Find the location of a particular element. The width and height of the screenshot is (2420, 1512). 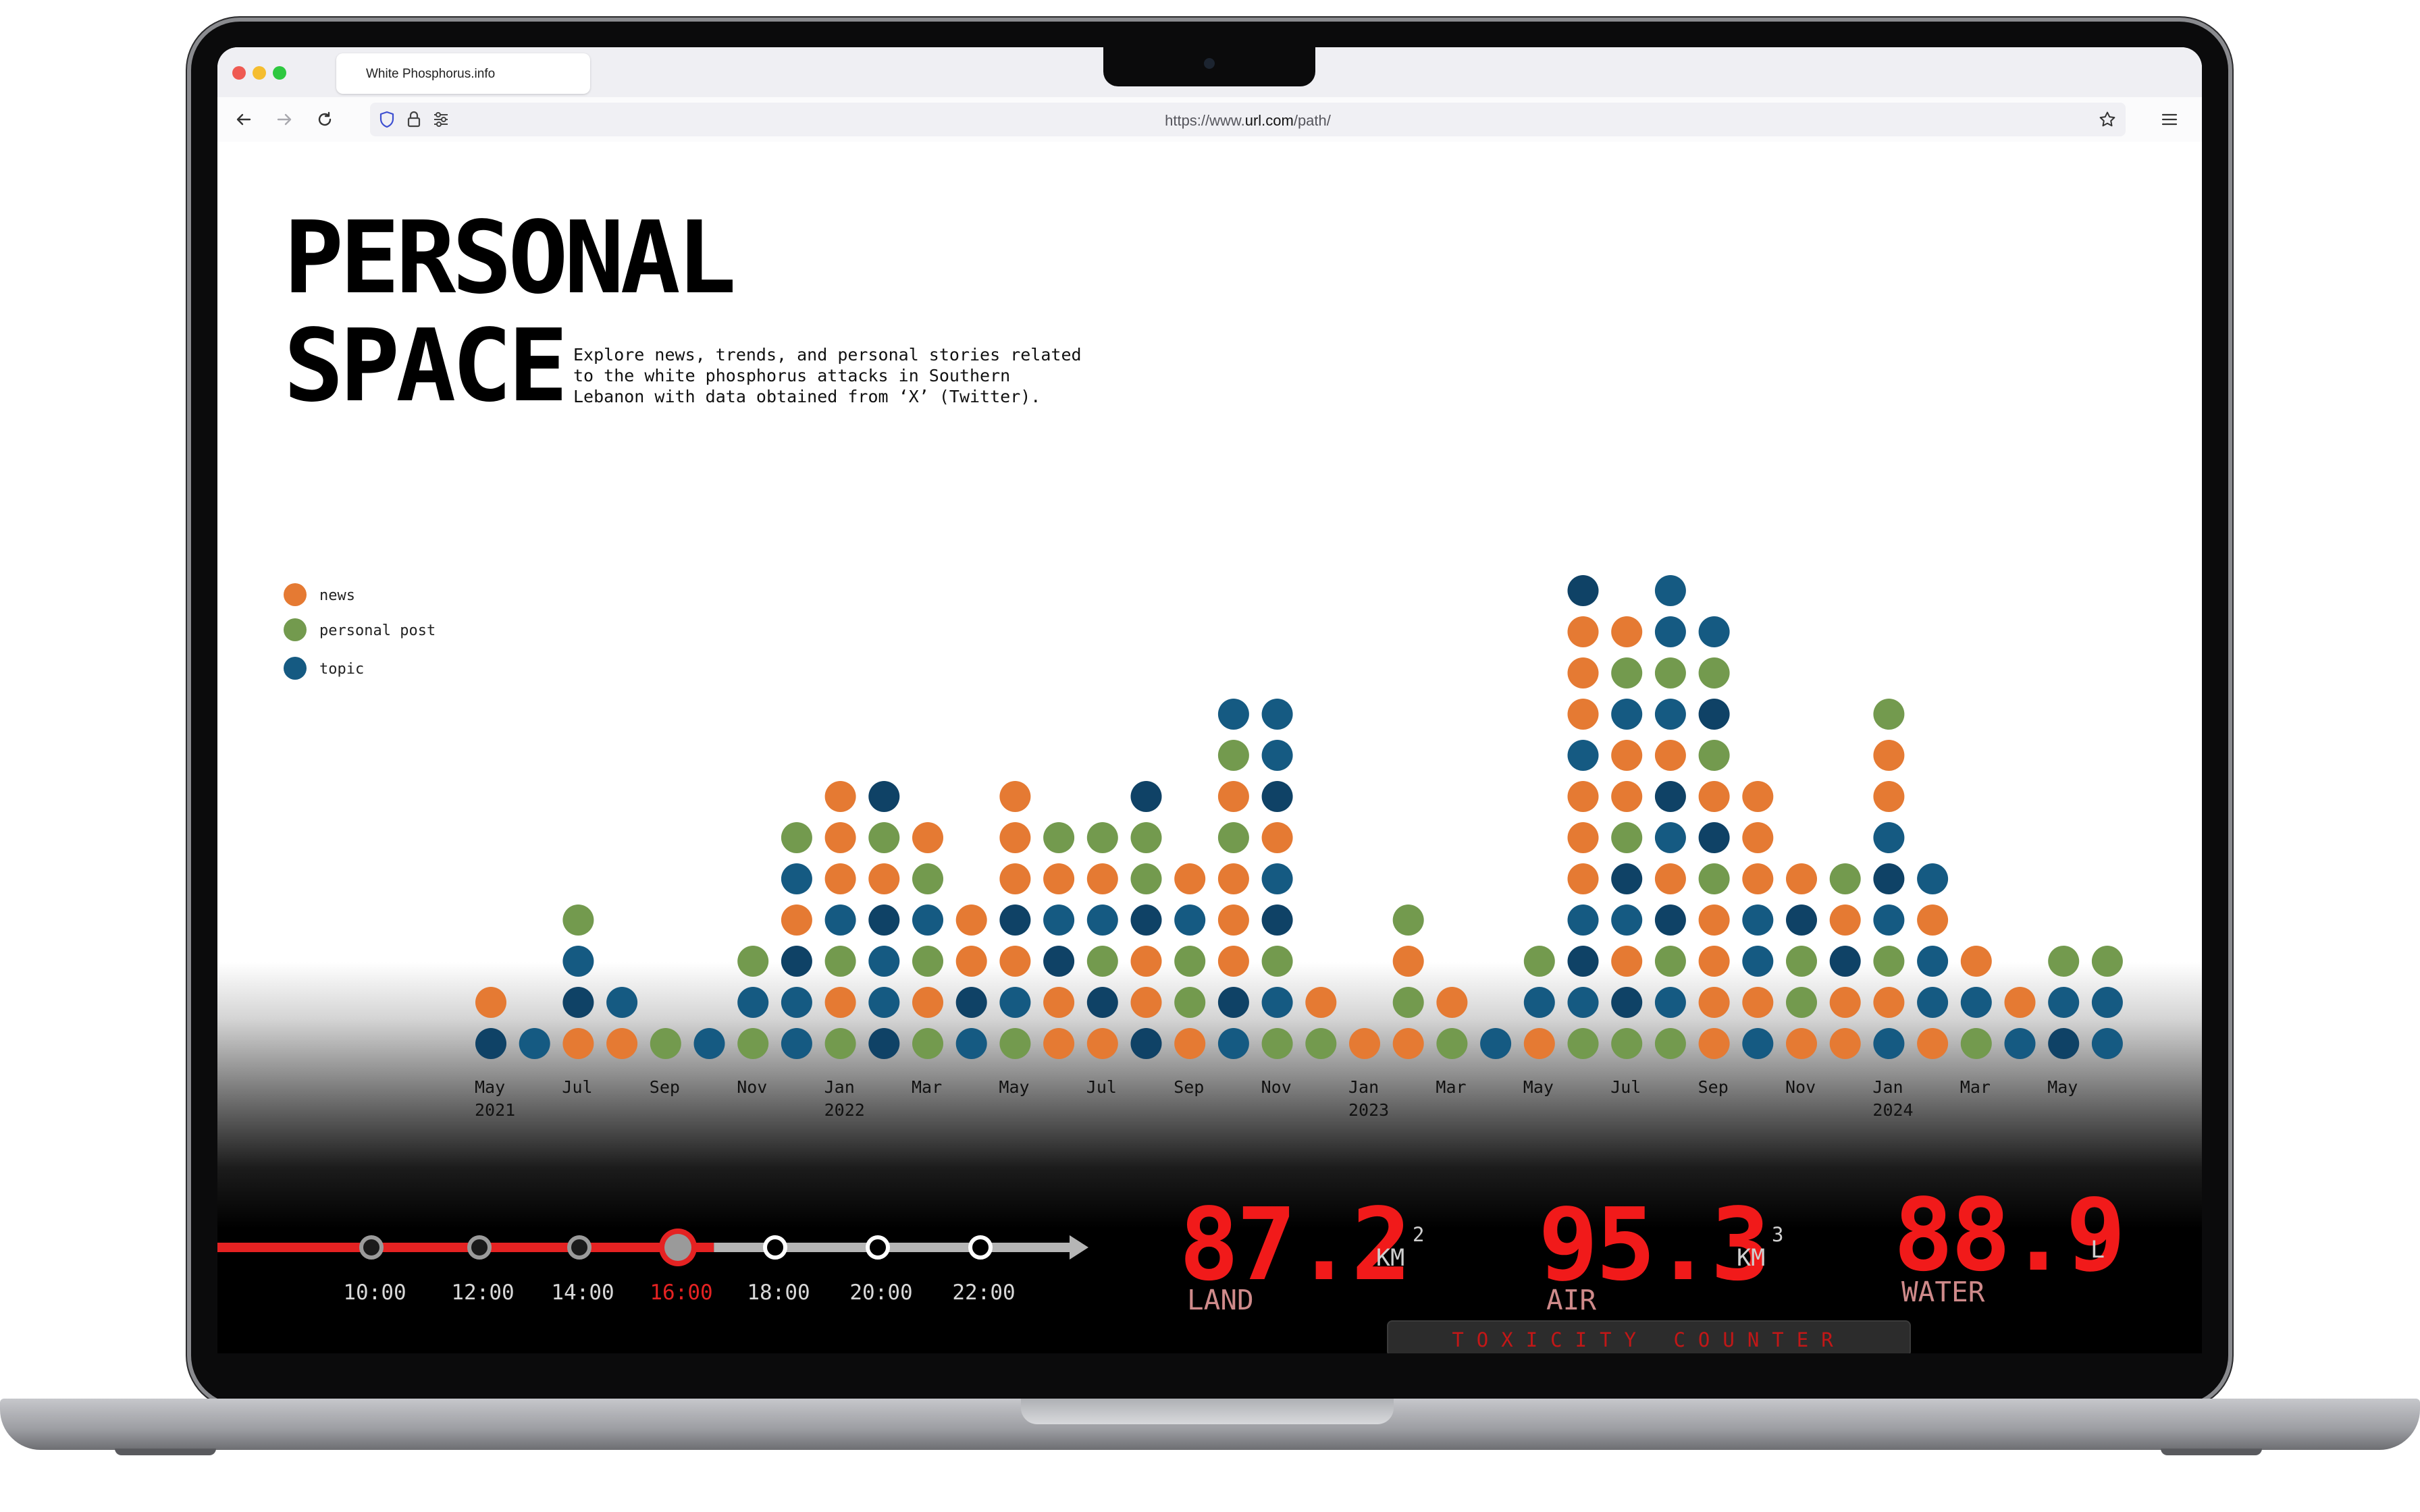

maximize-window-button is located at coordinates (279, 73).